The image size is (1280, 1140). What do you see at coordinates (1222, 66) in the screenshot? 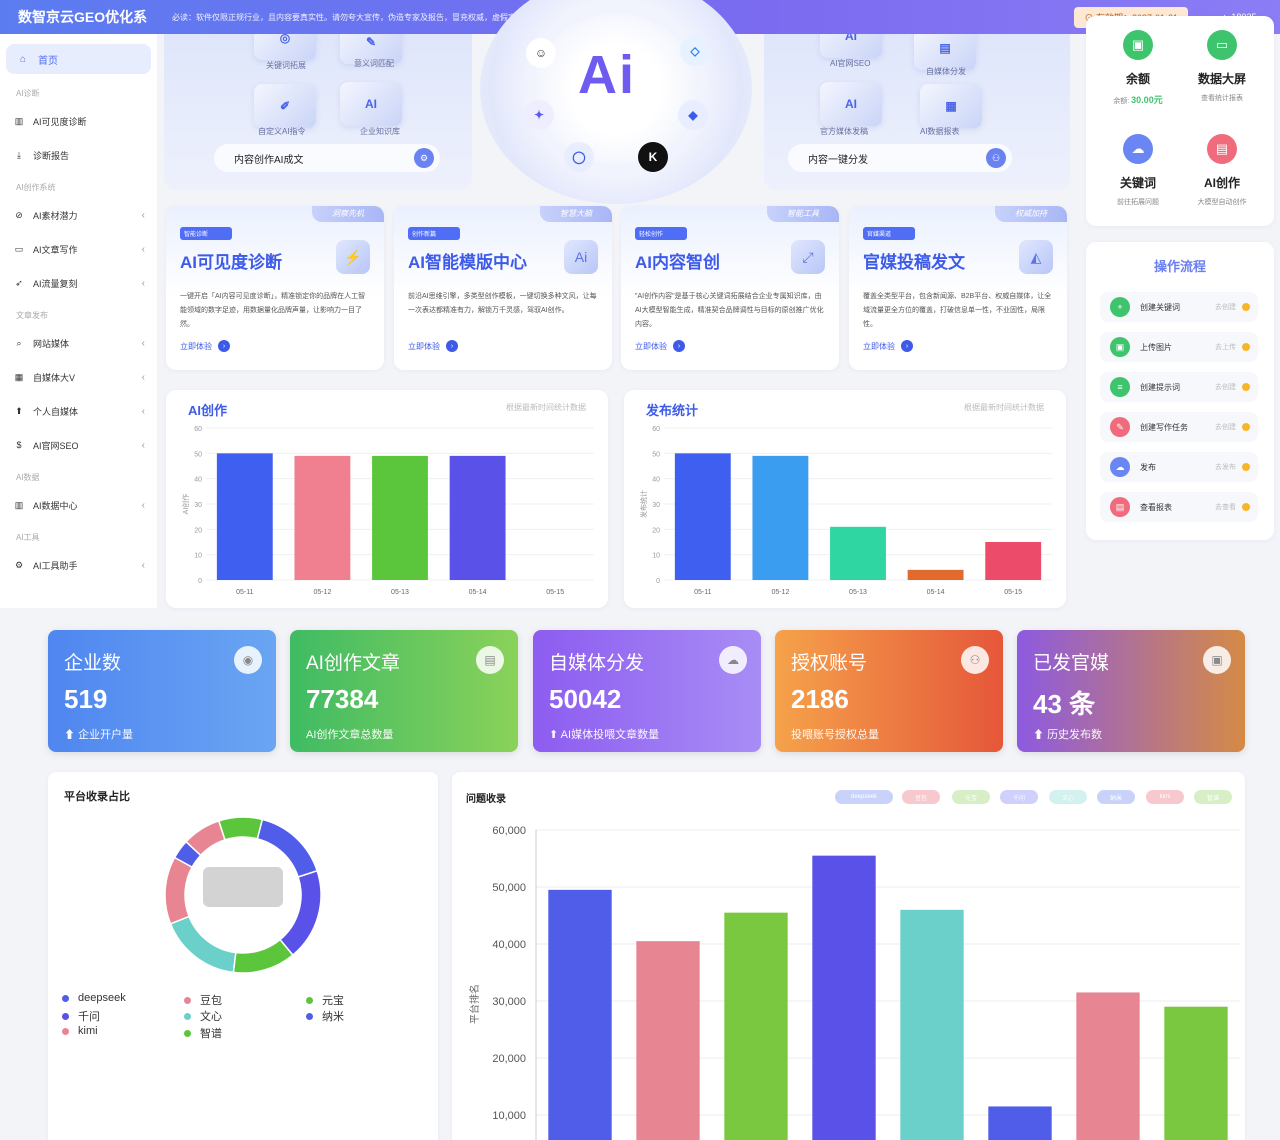
I see `dashboard-item: ▭ 数据大屏 查看统计报表` at bounding box center [1222, 66].